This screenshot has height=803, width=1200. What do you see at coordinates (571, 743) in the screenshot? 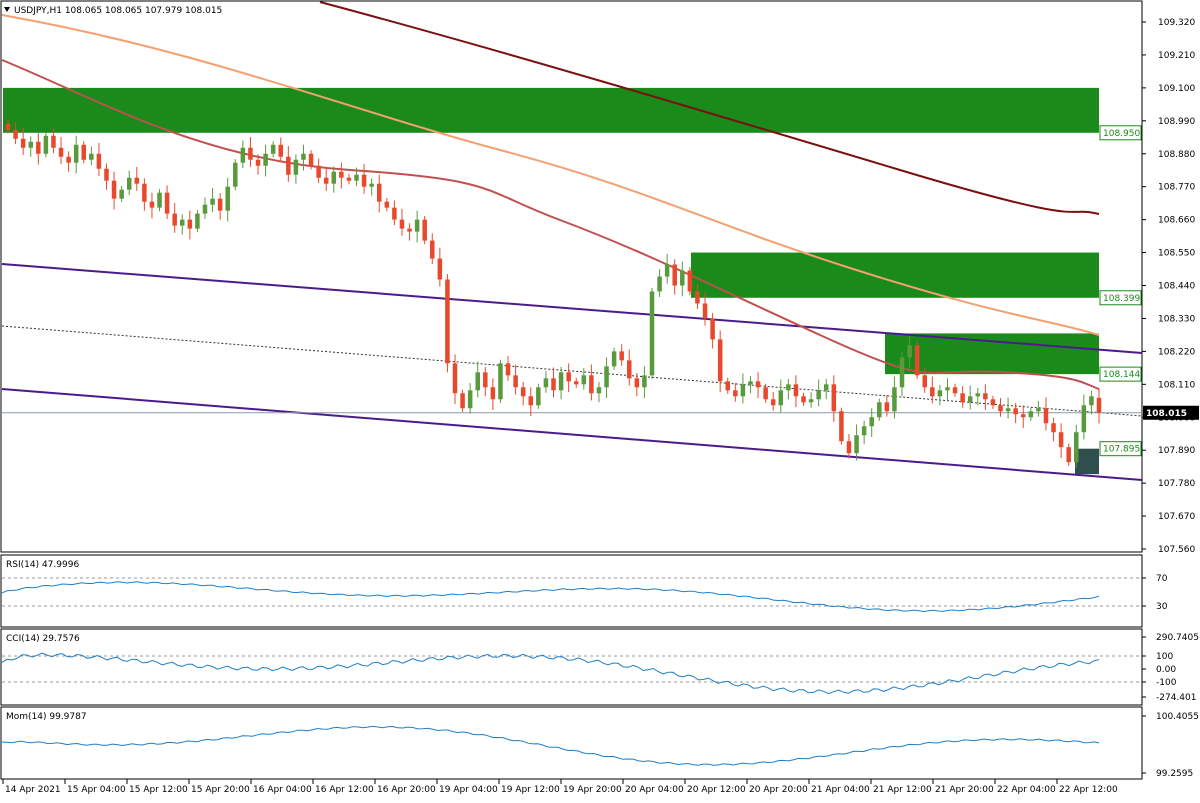
I see `mom-pane` at bounding box center [571, 743].